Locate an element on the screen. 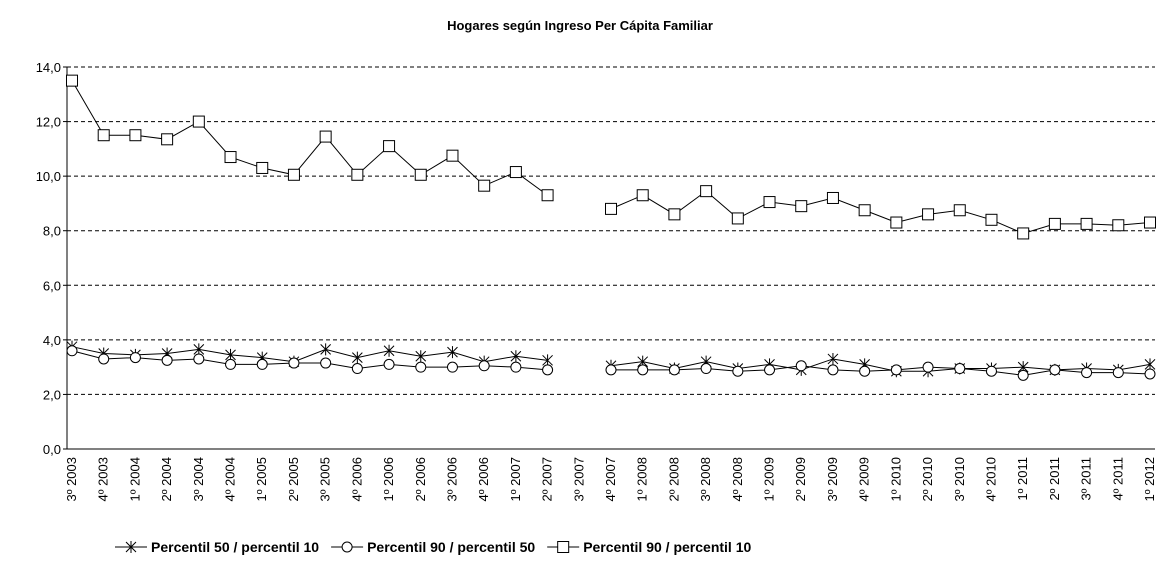 The height and width of the screenshot is (572, 1159). y-tick-label: 4,0 is located at coordinates (52, 340).